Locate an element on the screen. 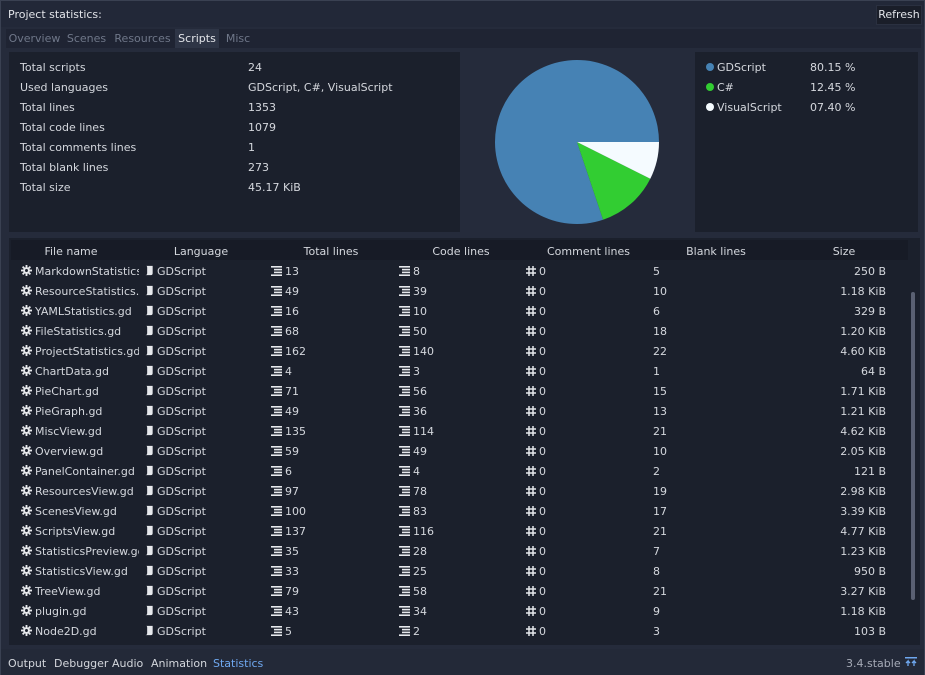  bottom-tab-debugger: Debugger is located at coordinates (81, 663).